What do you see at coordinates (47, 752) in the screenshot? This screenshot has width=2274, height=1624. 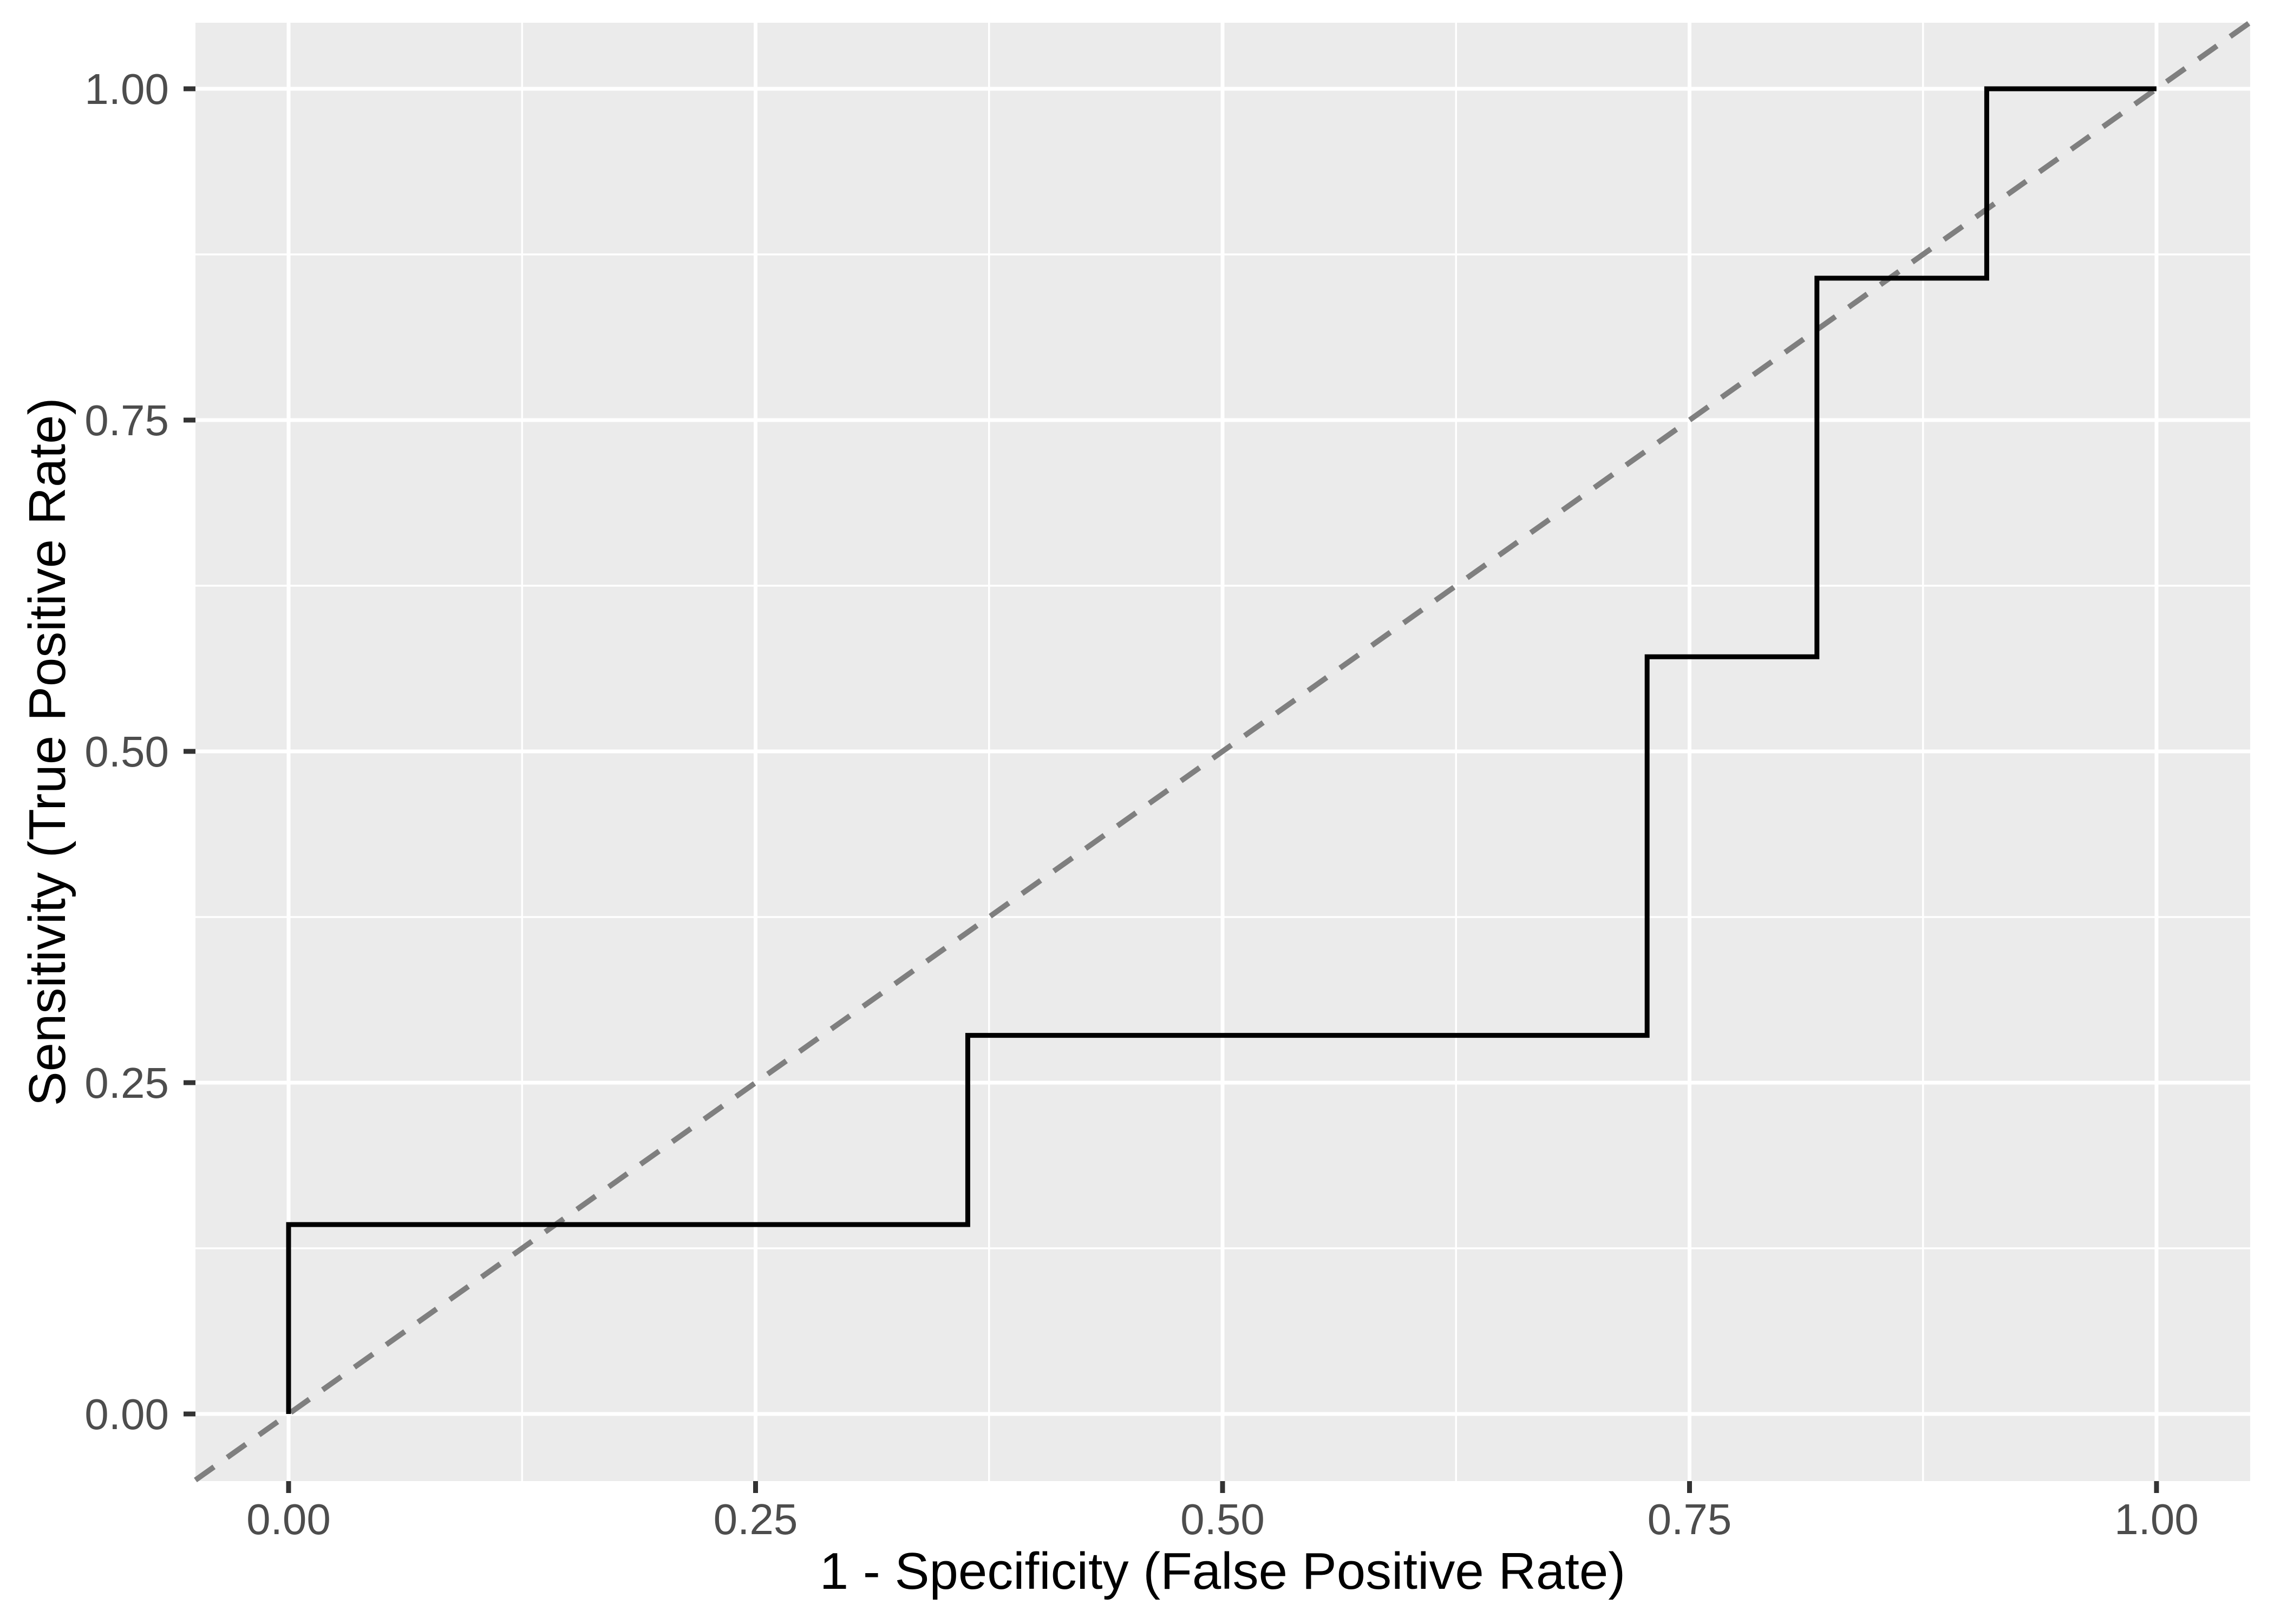 I see `y-axis-title: Sensitivity (True Positive Rate)` at bounding box center [47, 752].